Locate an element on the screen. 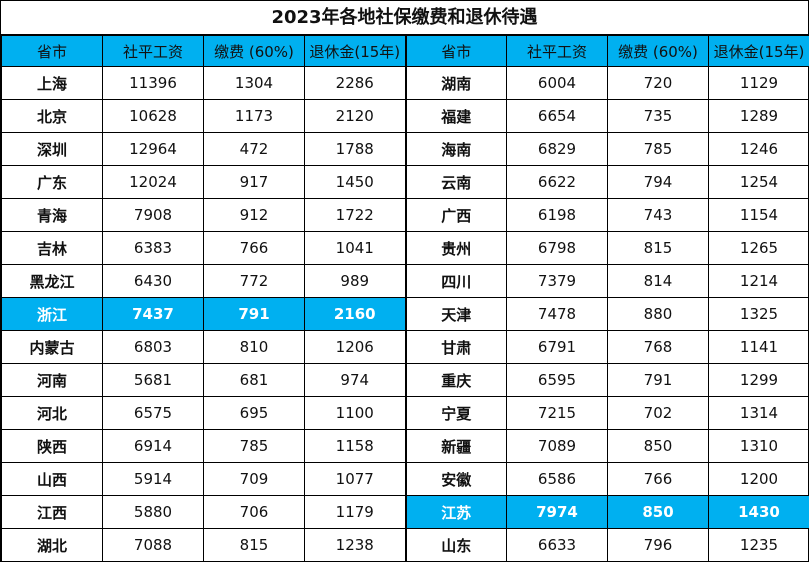  avg-wage-cell: 6622 is located at coordinates (557, 182).